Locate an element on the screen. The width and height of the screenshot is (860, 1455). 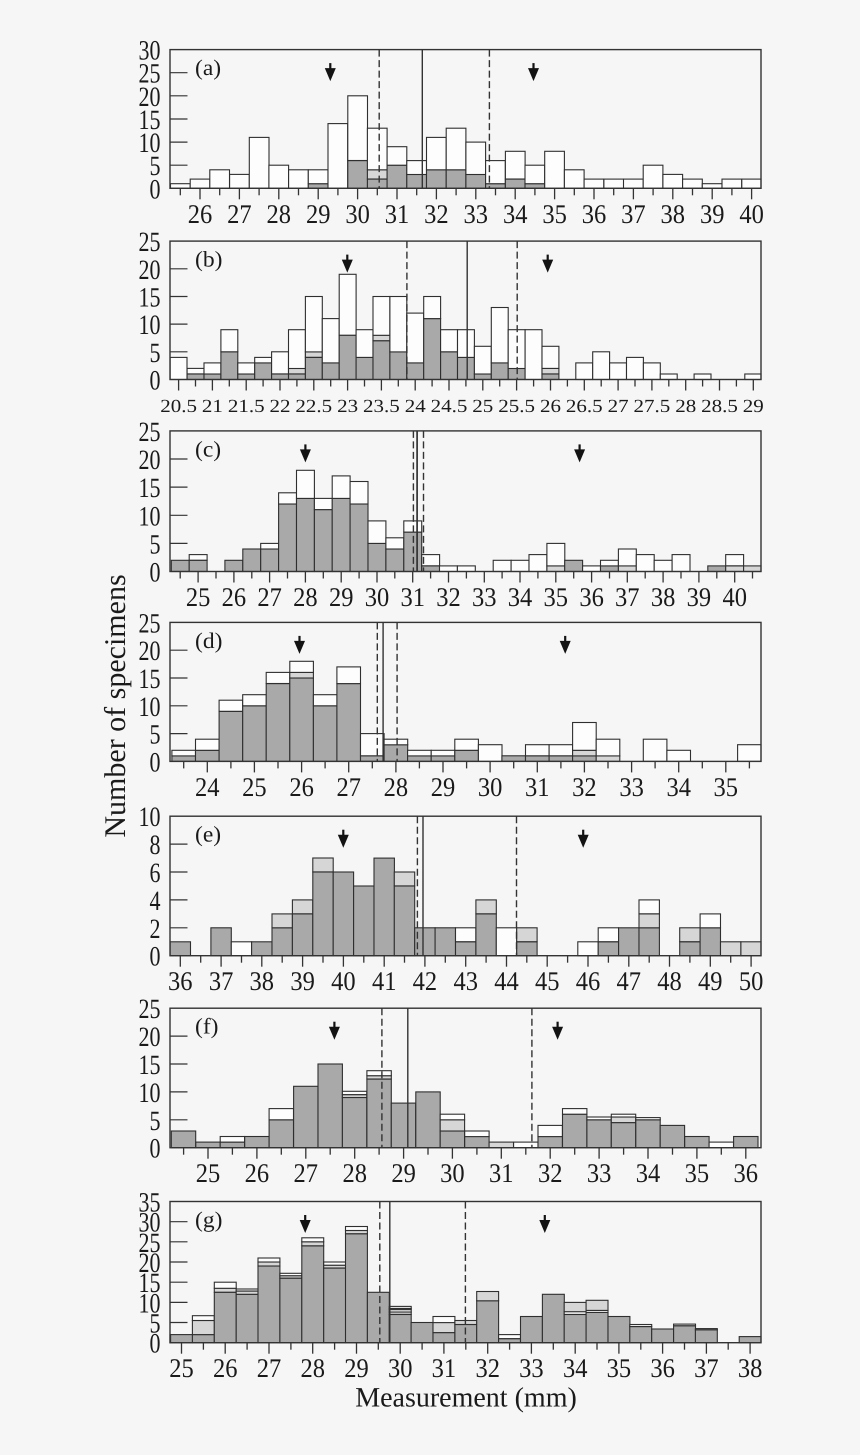
svg-text: Measurement (mm) is located at coordinates (466, 1398).